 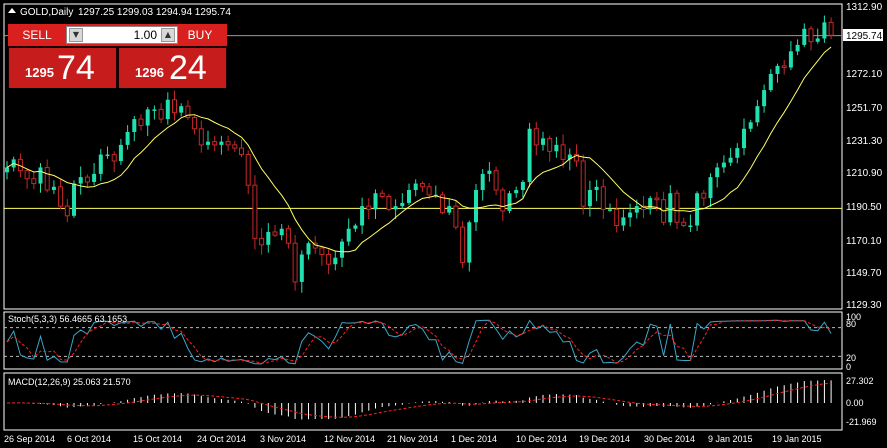 What do you see at coordinates (864, 241) in the screenshot?
I see `price-axis-label: 1170.10` at bounding box center [864, 241].